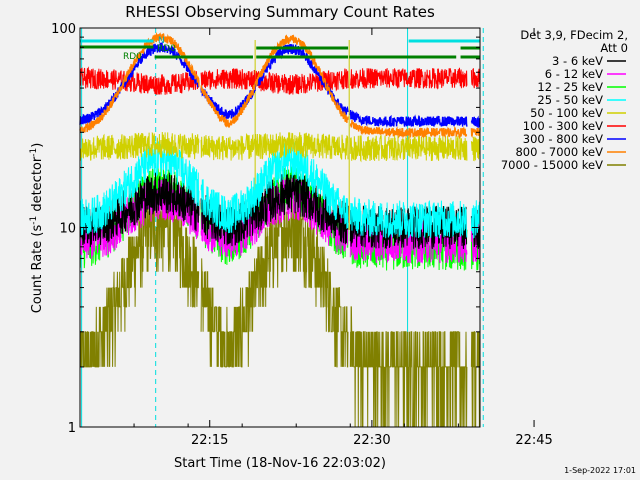  Describe the element at coordinates (563, 126) in the screenshot. I see `legend-entry-label: 100 - 300 keV` at that location.